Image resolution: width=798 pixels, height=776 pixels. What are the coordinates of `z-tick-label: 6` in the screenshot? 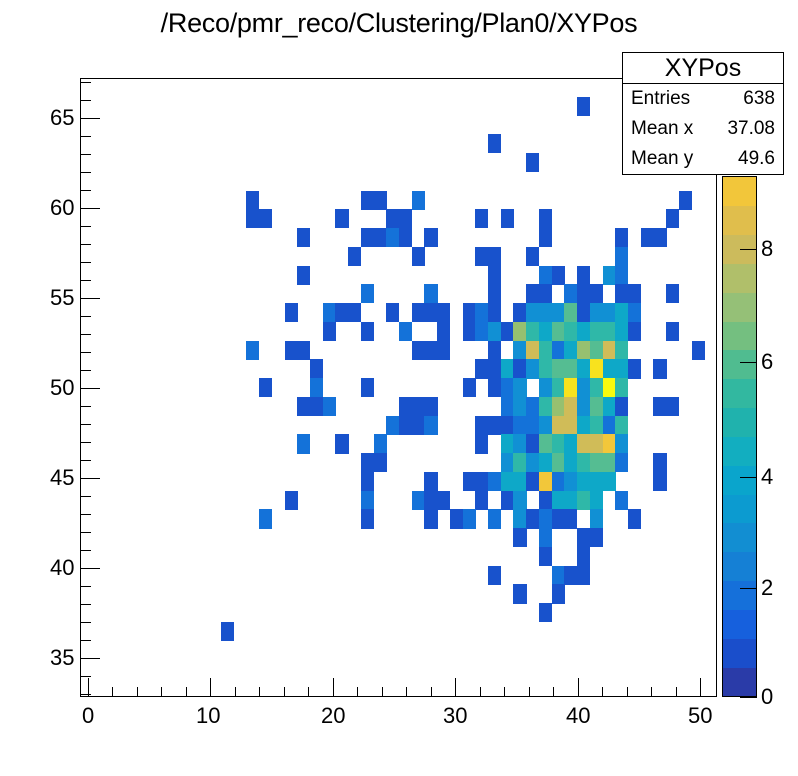 It's located at (767, 361).